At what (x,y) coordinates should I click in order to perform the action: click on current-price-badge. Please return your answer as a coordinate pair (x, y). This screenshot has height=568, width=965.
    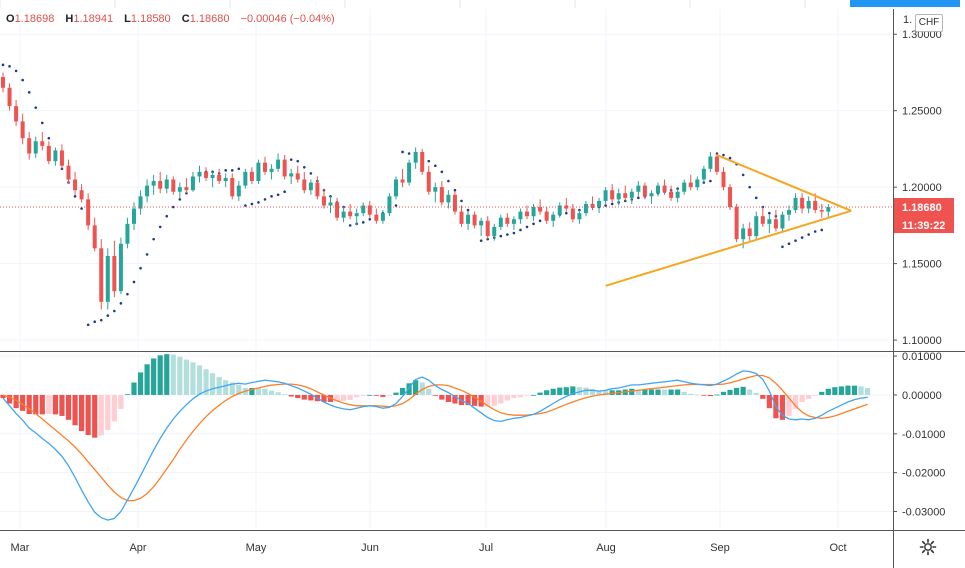
    Looking at the image, I should click on (924, 207).